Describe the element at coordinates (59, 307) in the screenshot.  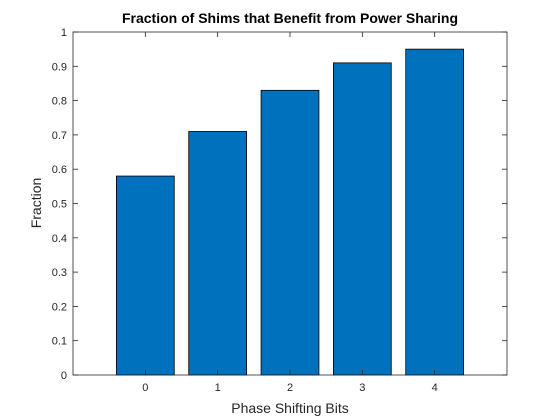
I see `y-tick-label: 0.2` at that location.